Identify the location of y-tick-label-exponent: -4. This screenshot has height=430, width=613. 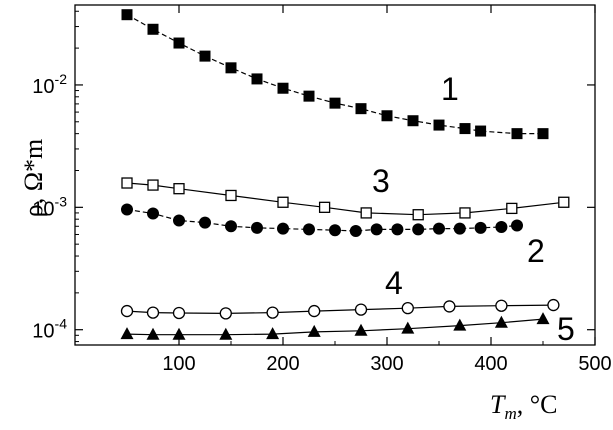
(61, 324).